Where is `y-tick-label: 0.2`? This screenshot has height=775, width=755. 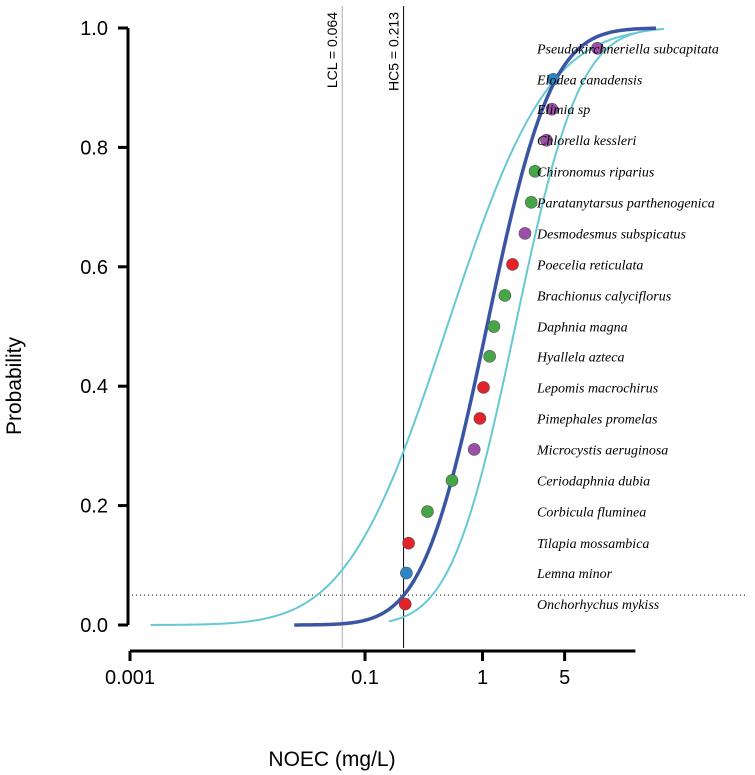 y-tick-label: 0.2 is located at coordinates (94, 507).